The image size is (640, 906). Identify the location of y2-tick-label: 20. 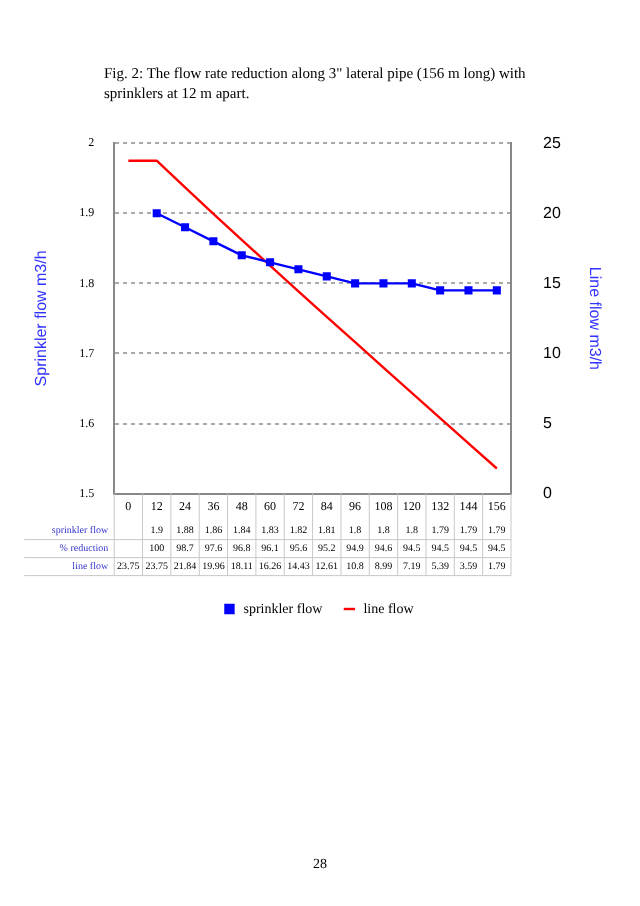
(552, 211).